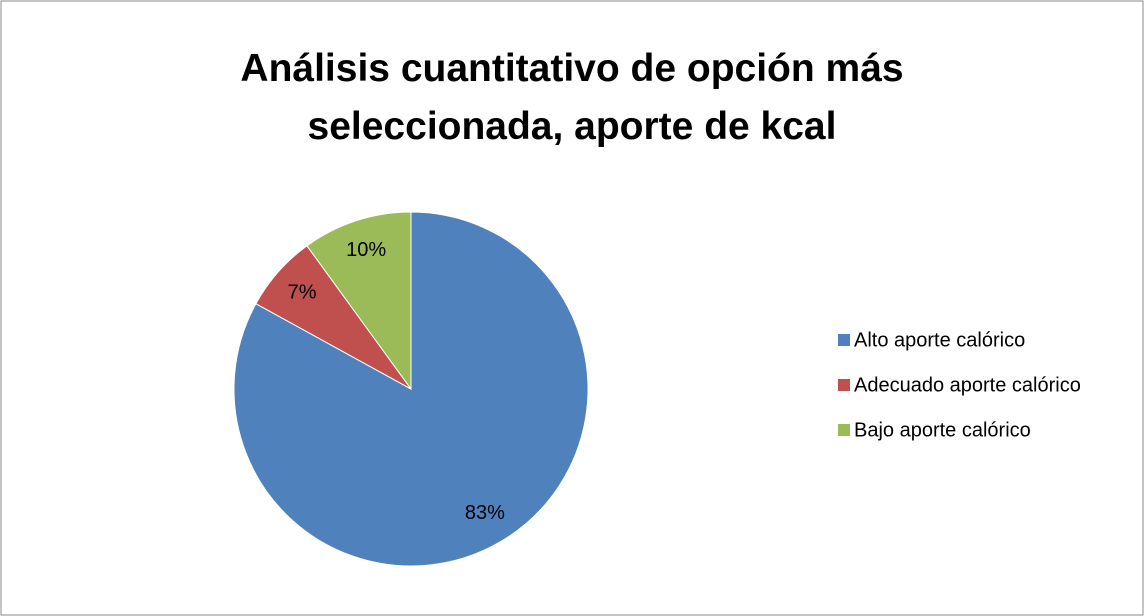  I want to click on legend-label: Bajo aporte calórico, so click(942, 430).